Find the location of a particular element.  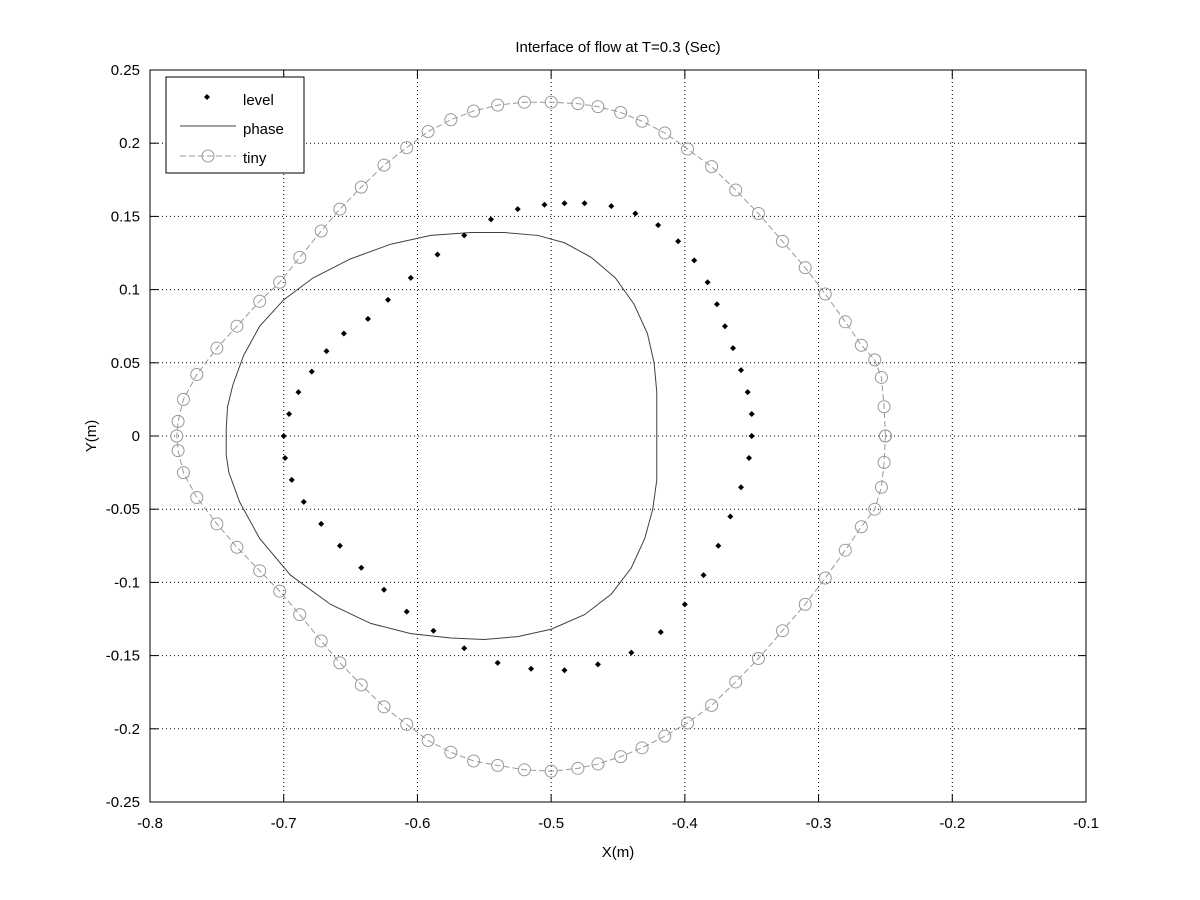

y-tick-label: -0.05 is located at coordinates (123, 509).